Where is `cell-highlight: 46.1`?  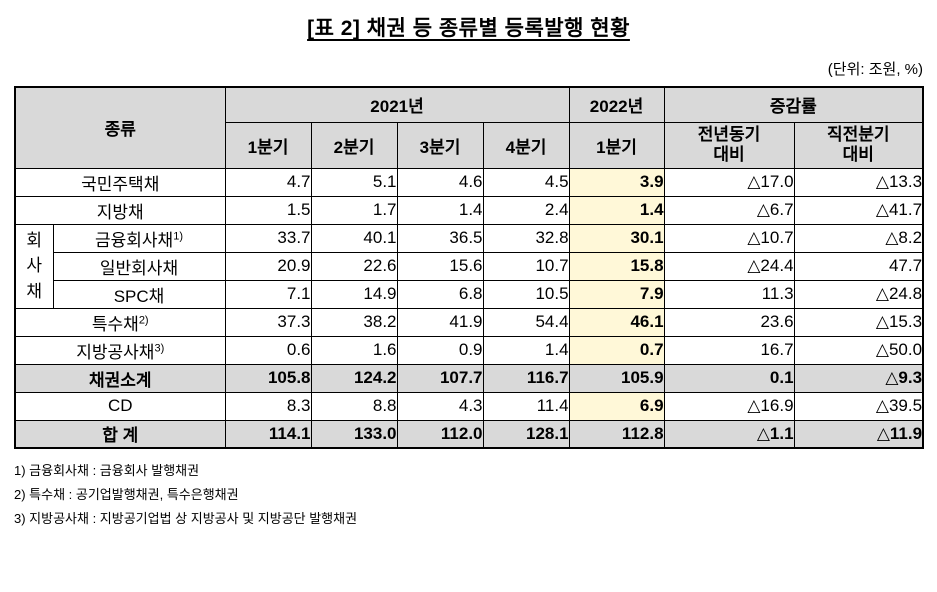
cell-highlight: 46.1 is located at coordinates (616, 322).